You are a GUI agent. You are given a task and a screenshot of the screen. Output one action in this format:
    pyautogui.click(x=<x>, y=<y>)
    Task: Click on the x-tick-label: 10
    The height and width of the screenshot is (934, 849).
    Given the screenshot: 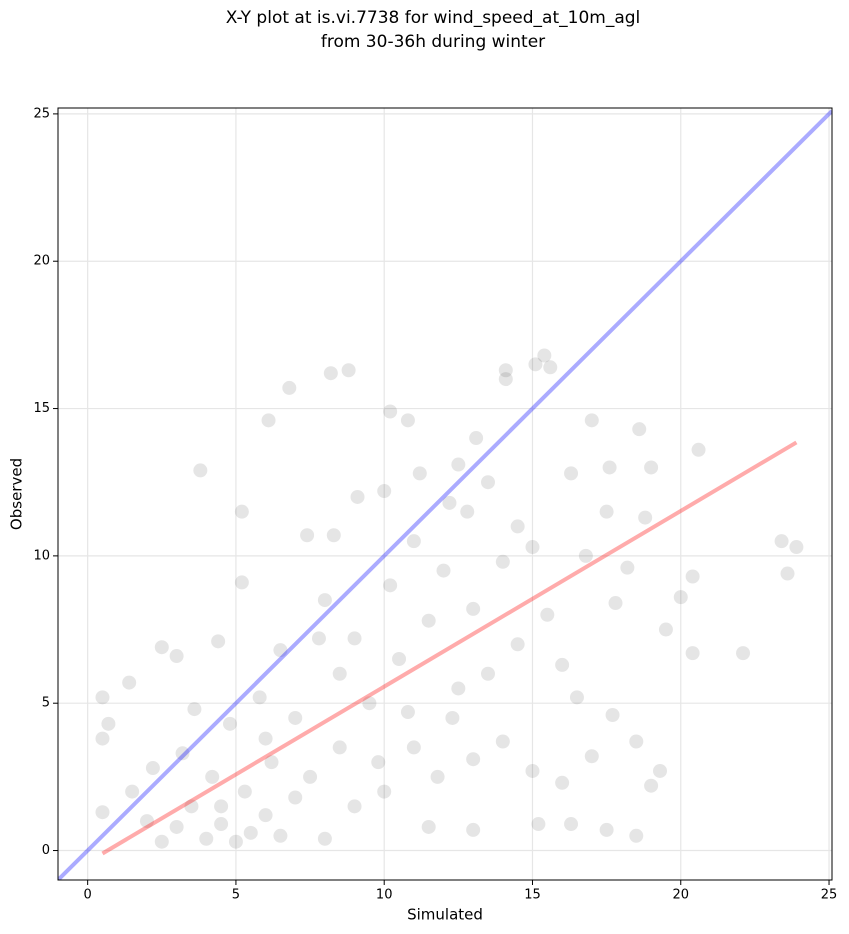 What is the action you would take?
    pyautogui.click(x=384, y=895)
    